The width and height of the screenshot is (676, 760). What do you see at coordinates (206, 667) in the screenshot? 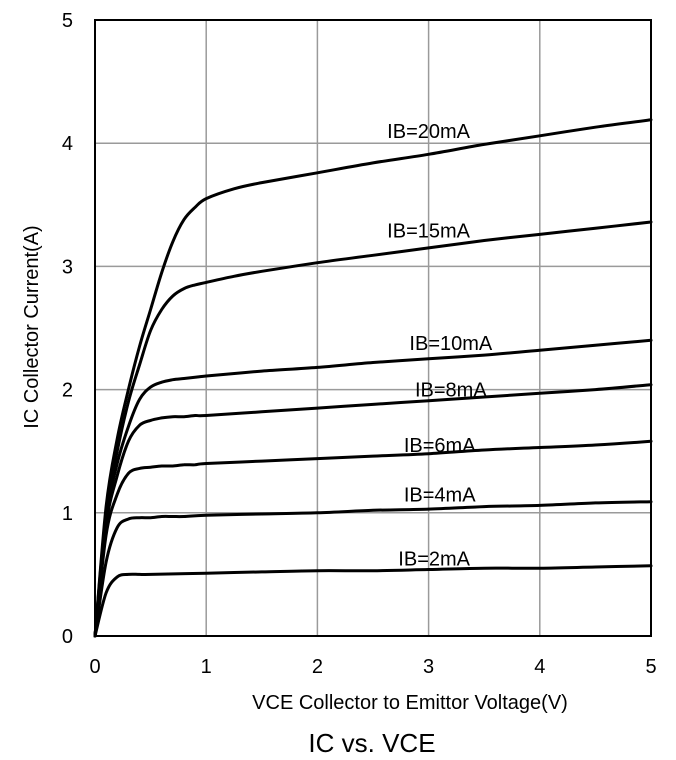
I see `x-tick-label: 1` at bounding box center [206, 667].